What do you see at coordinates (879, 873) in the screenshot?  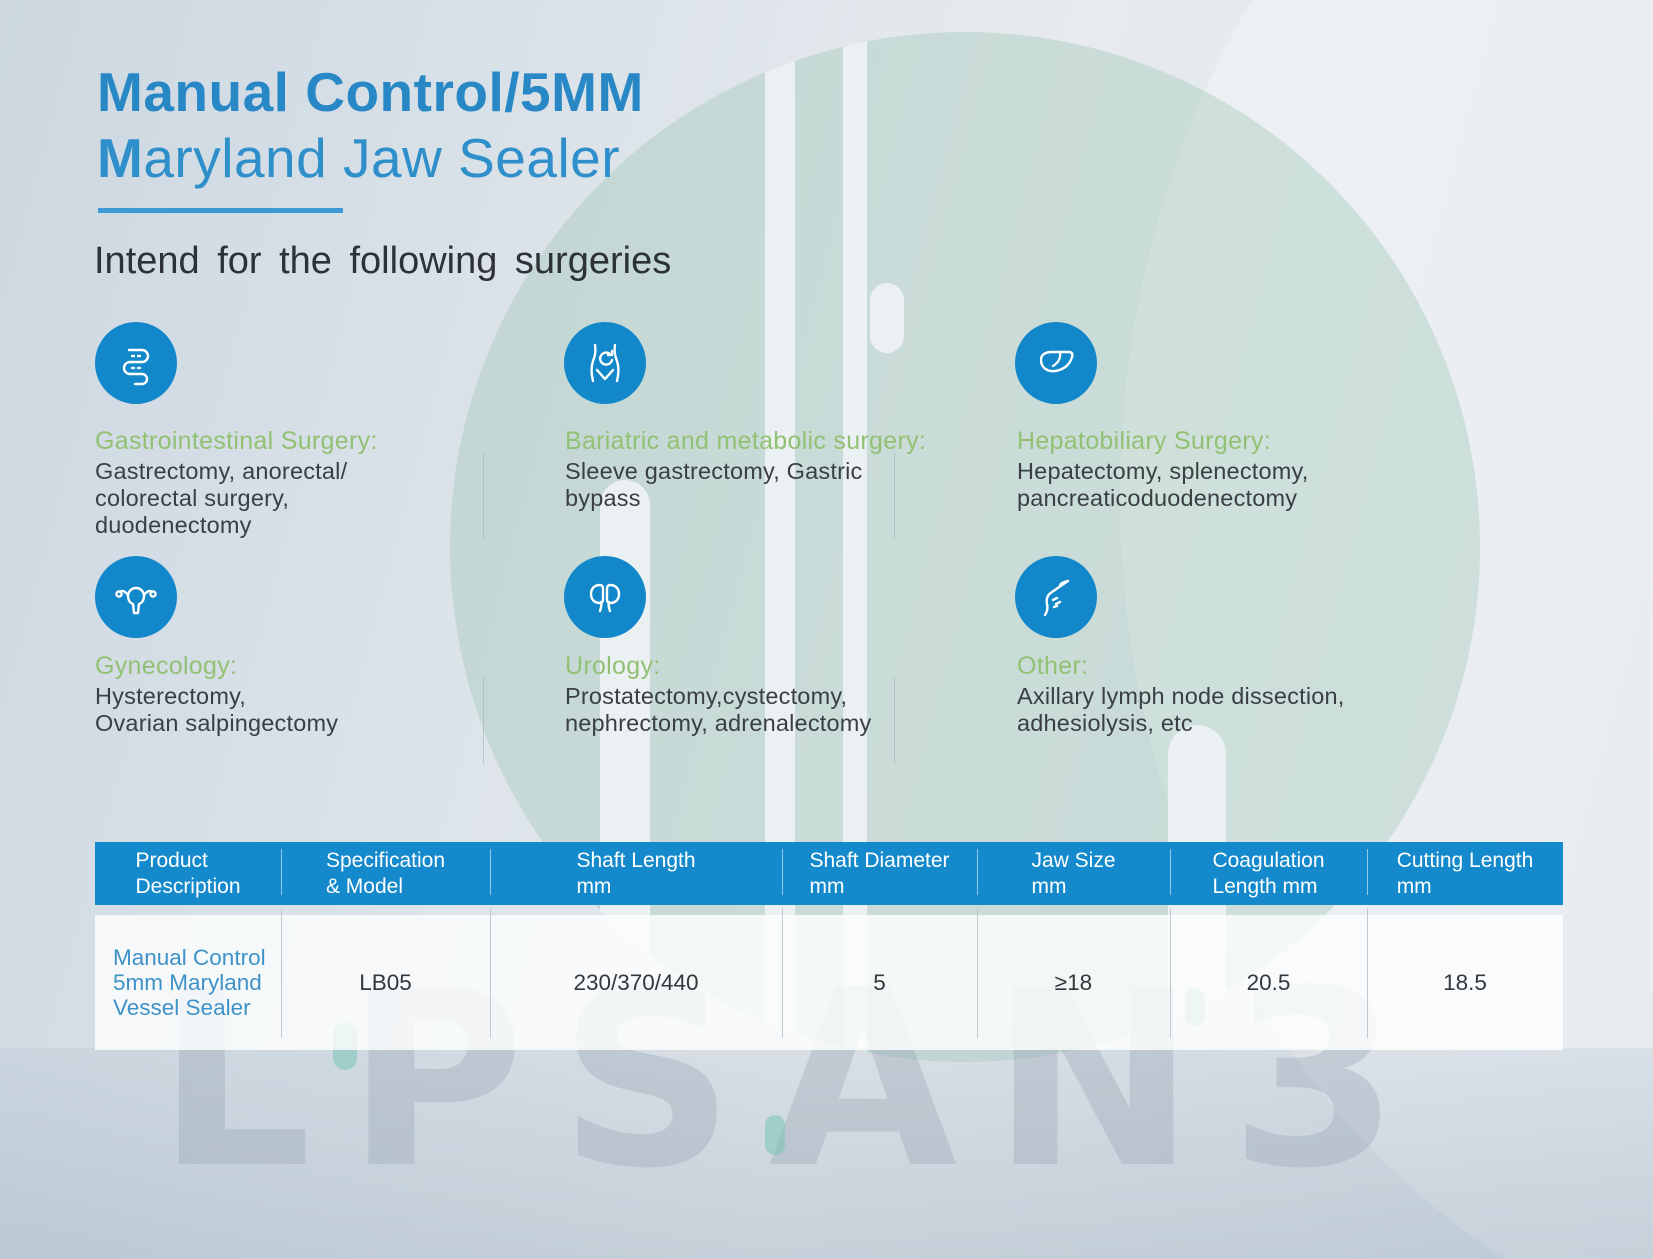 I see `column-header-shaft-diameter: Shaft Diameter mm` at bounding box center [879, 873].